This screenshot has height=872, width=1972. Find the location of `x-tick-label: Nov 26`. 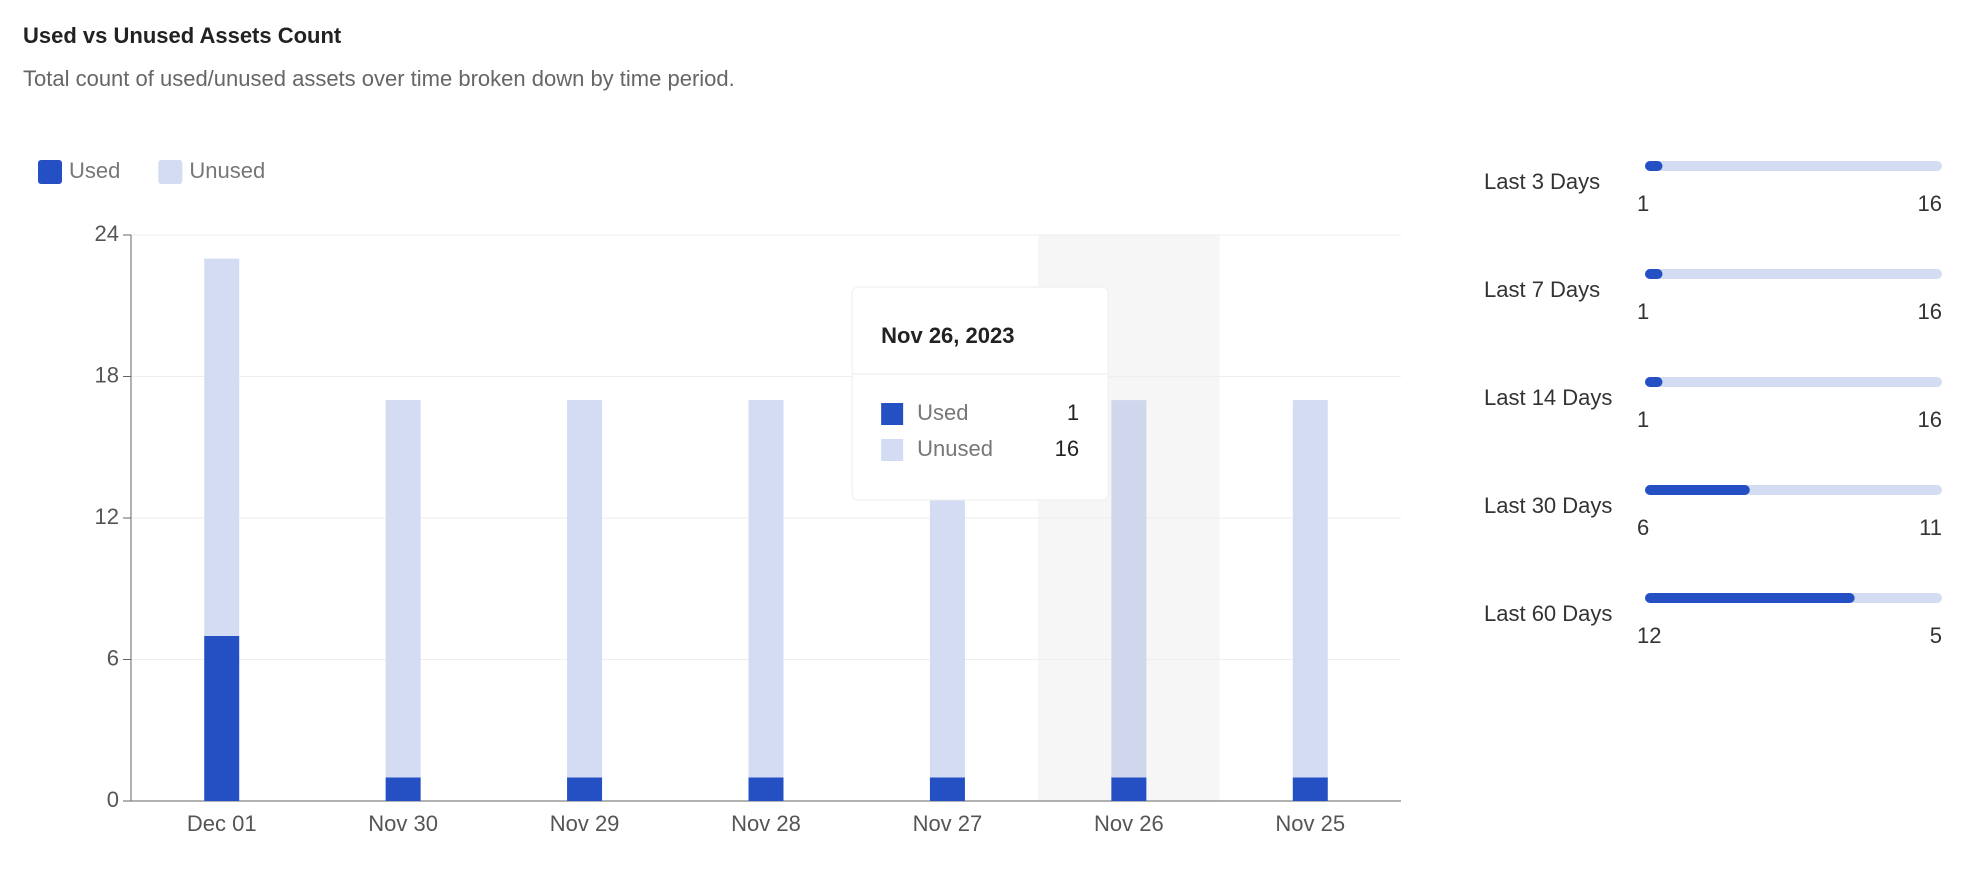

x-tick-label: Nov 26 is located at coordinates (1129, 823).